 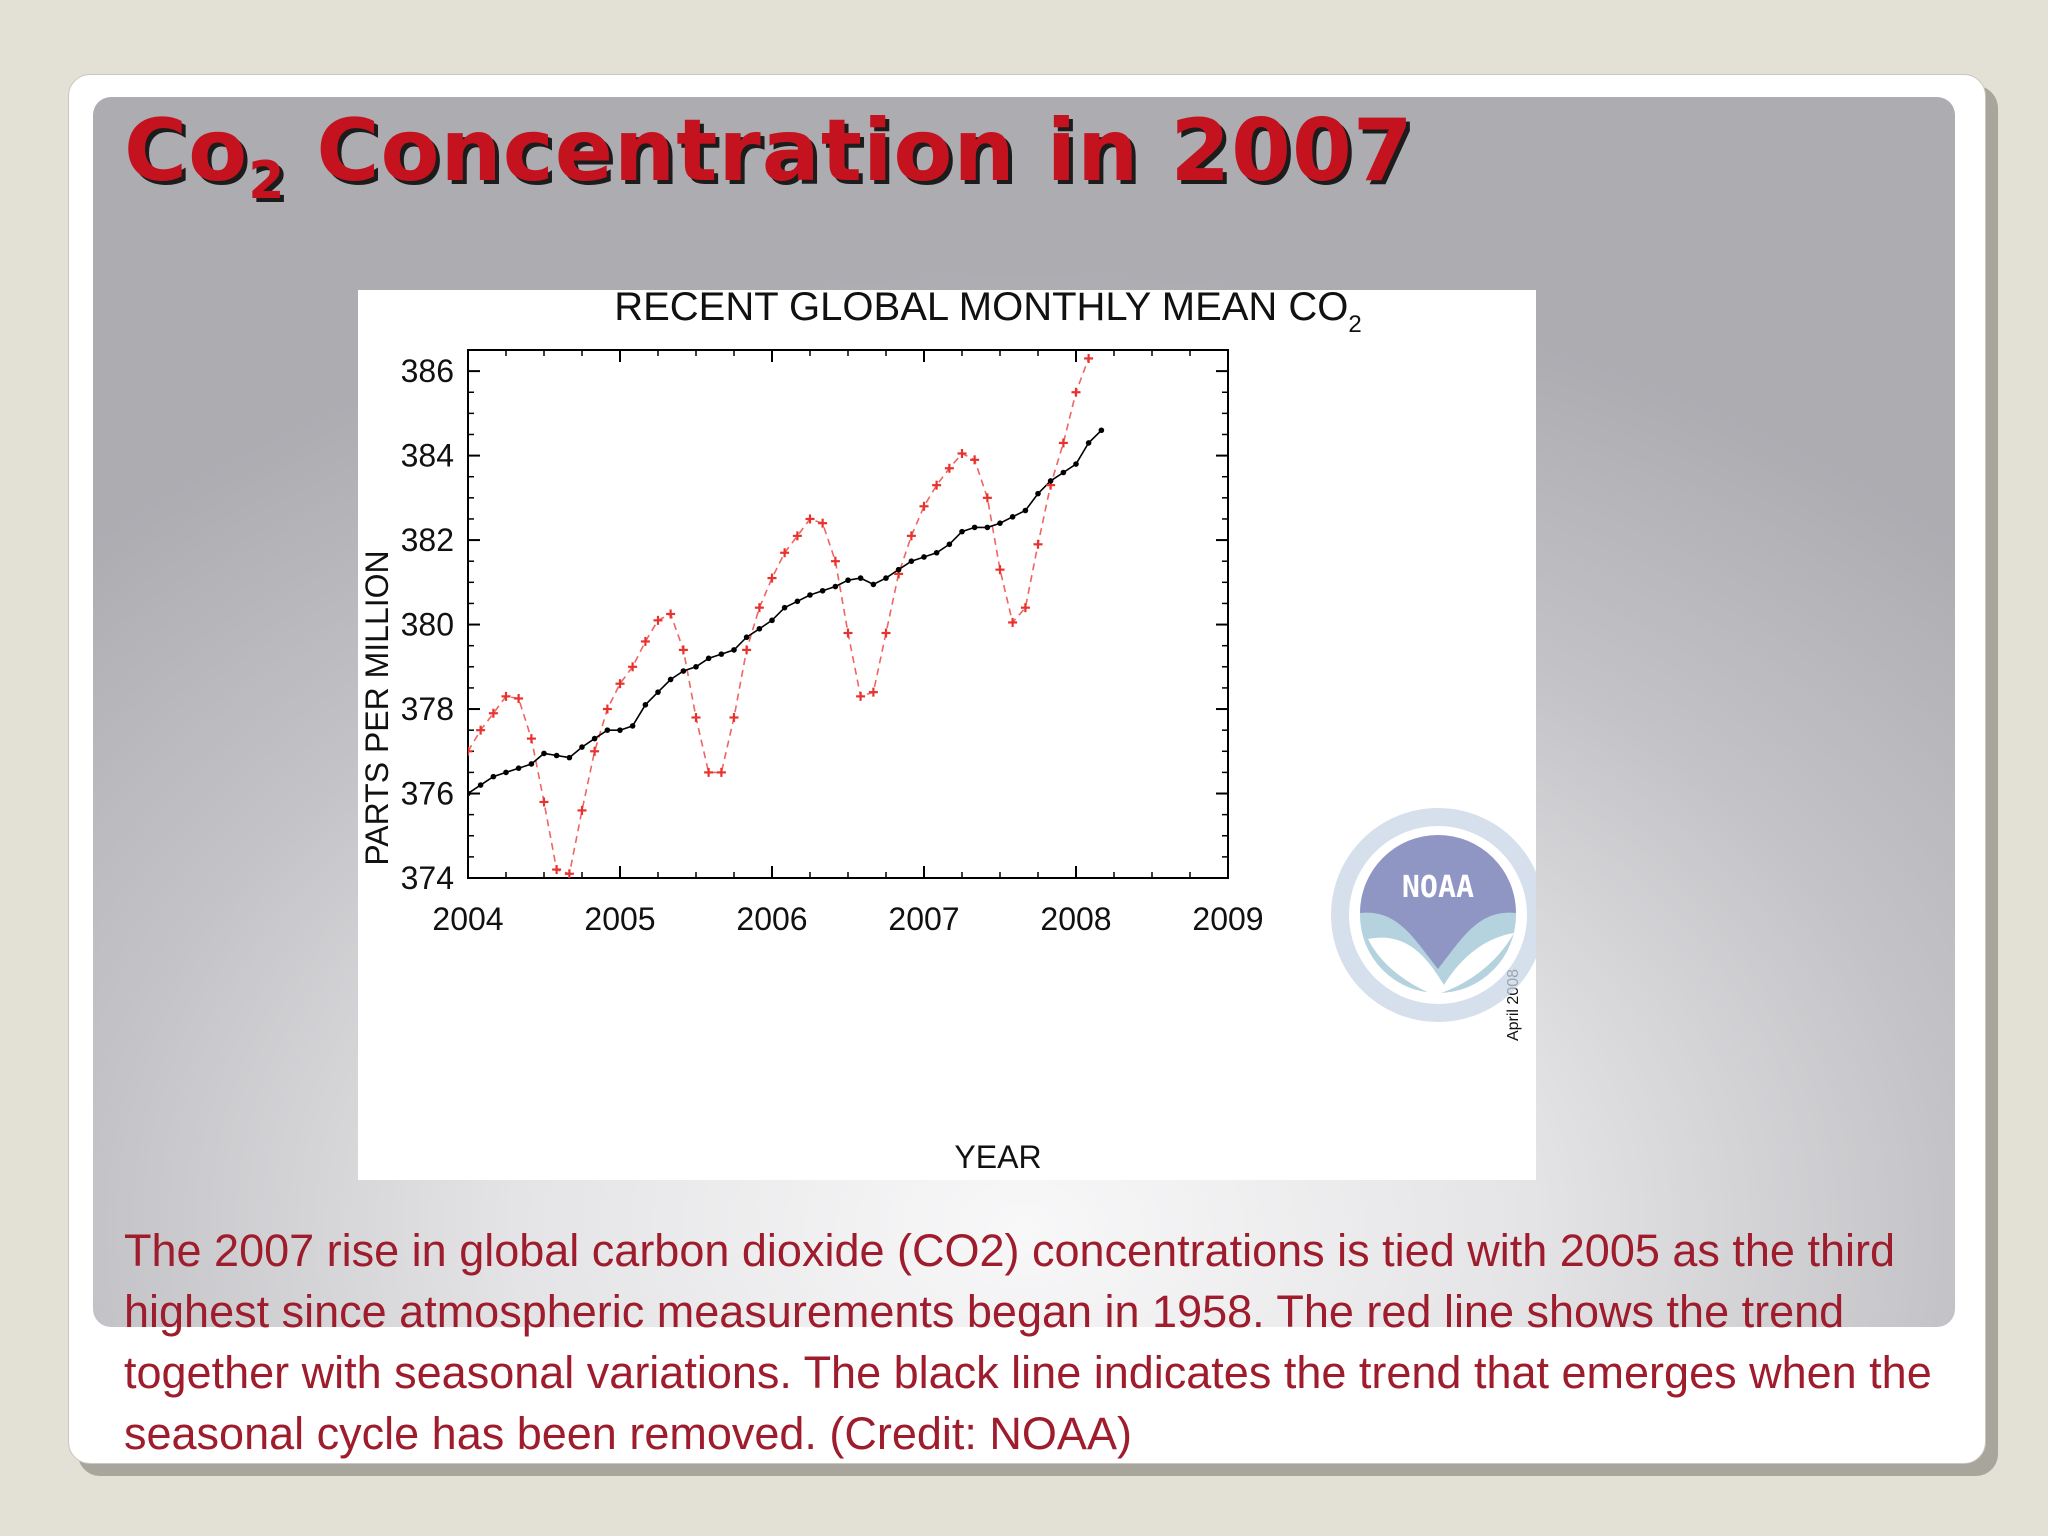 What do you see at coordinates (997, 1157) in the screenshot?
I see `x-axis-label: YEAR` at bounding box center [997, 1157].